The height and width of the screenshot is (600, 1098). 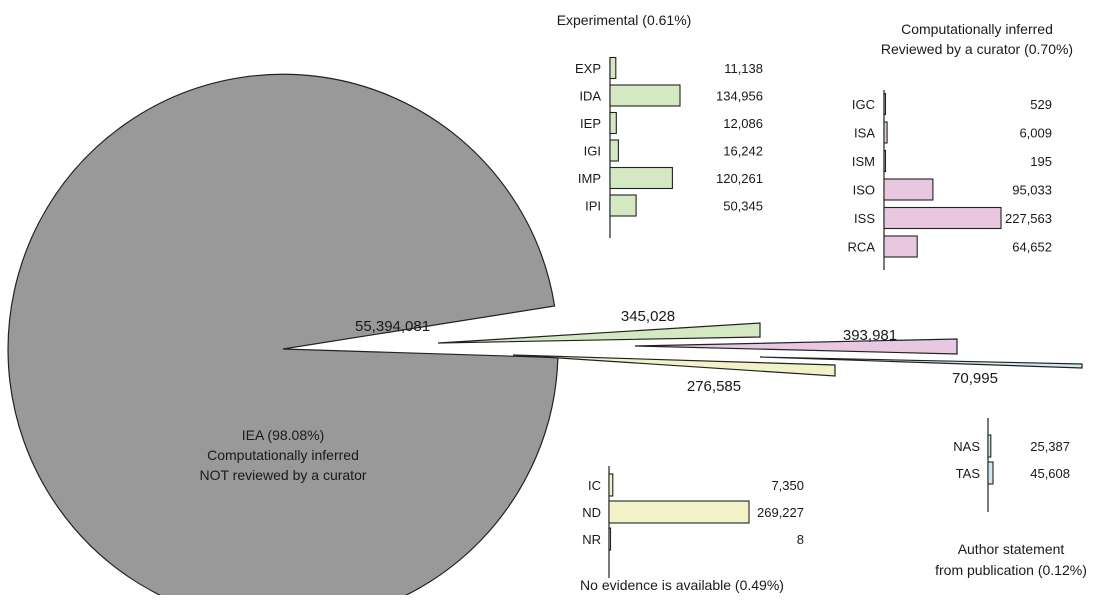 I want to click on bar-ipi, so click(x=623, y=205).